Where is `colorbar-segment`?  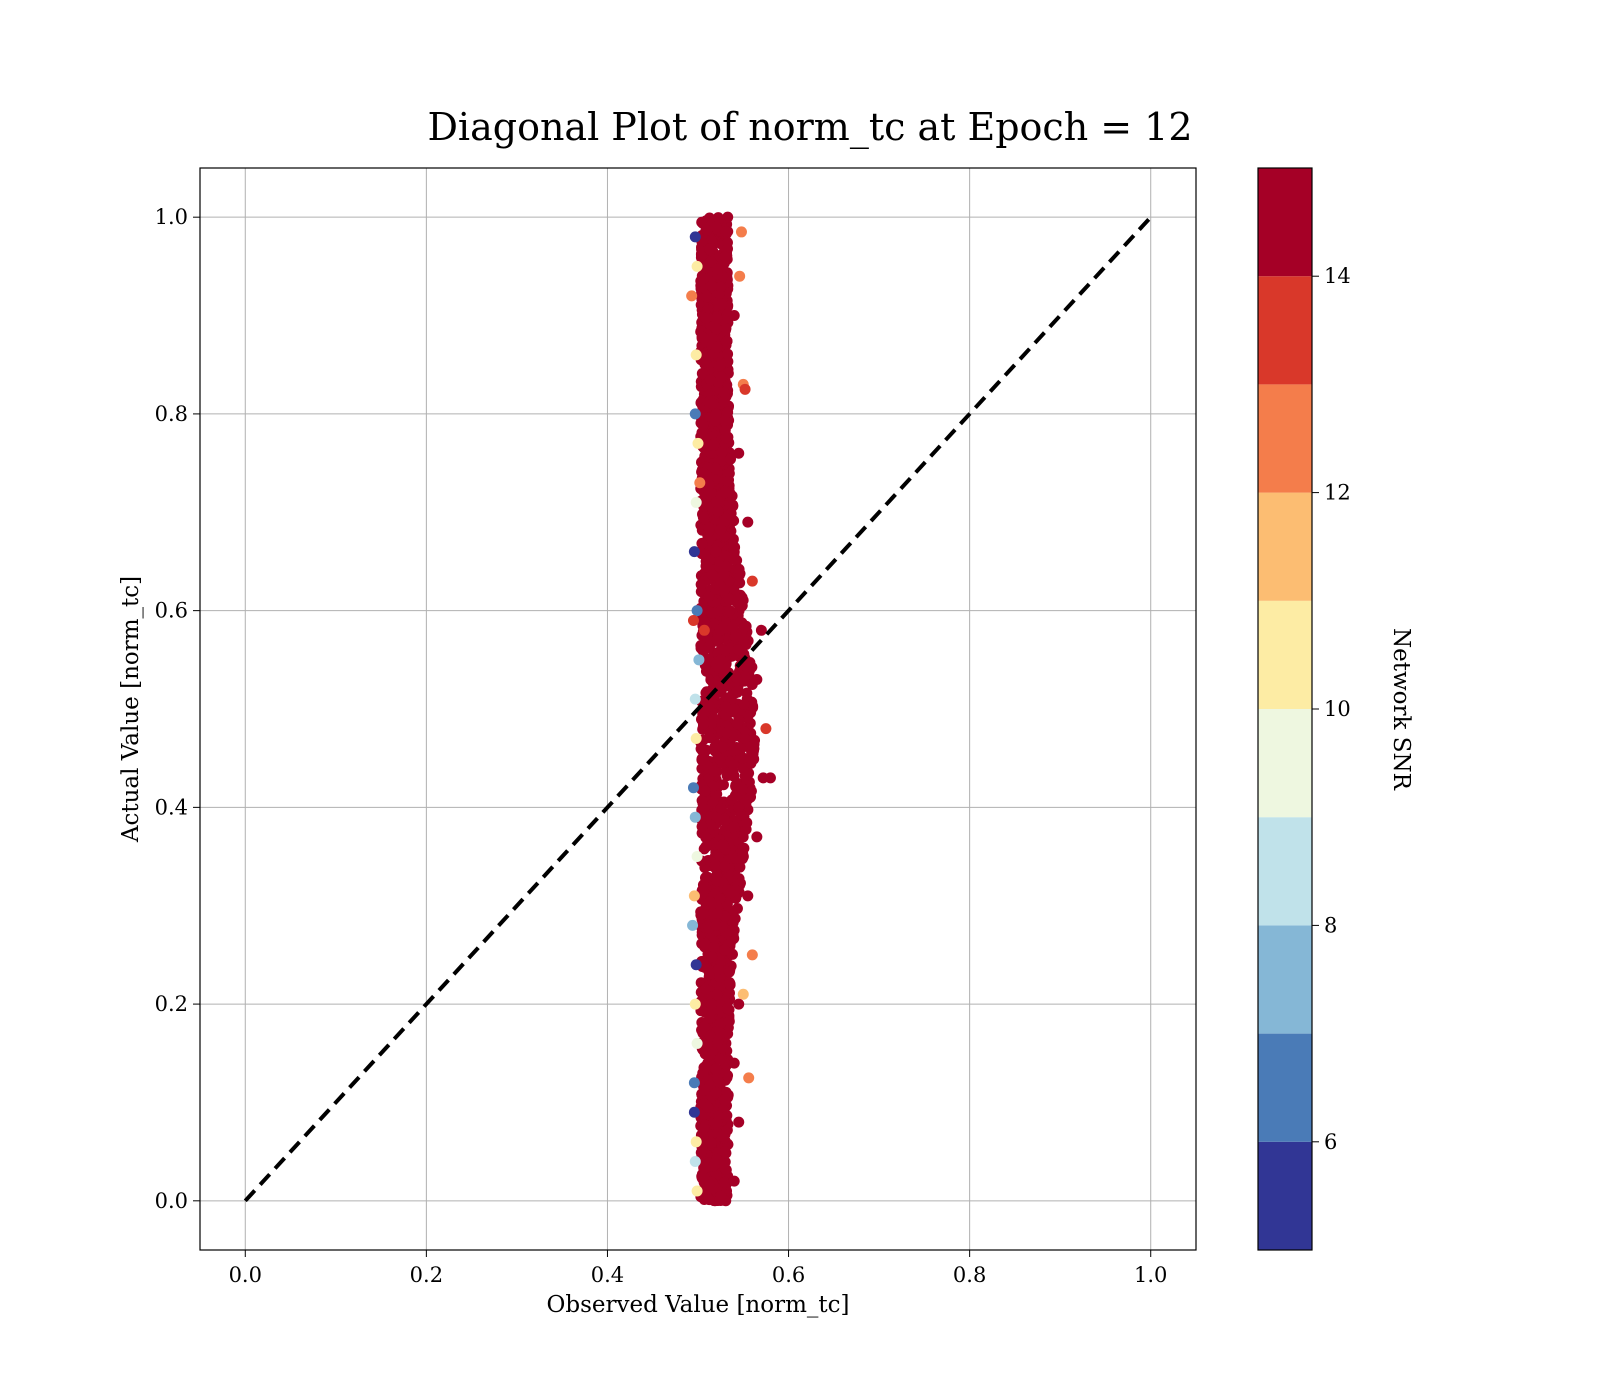 colorbar-segment is located at coordinates (1285, 763).